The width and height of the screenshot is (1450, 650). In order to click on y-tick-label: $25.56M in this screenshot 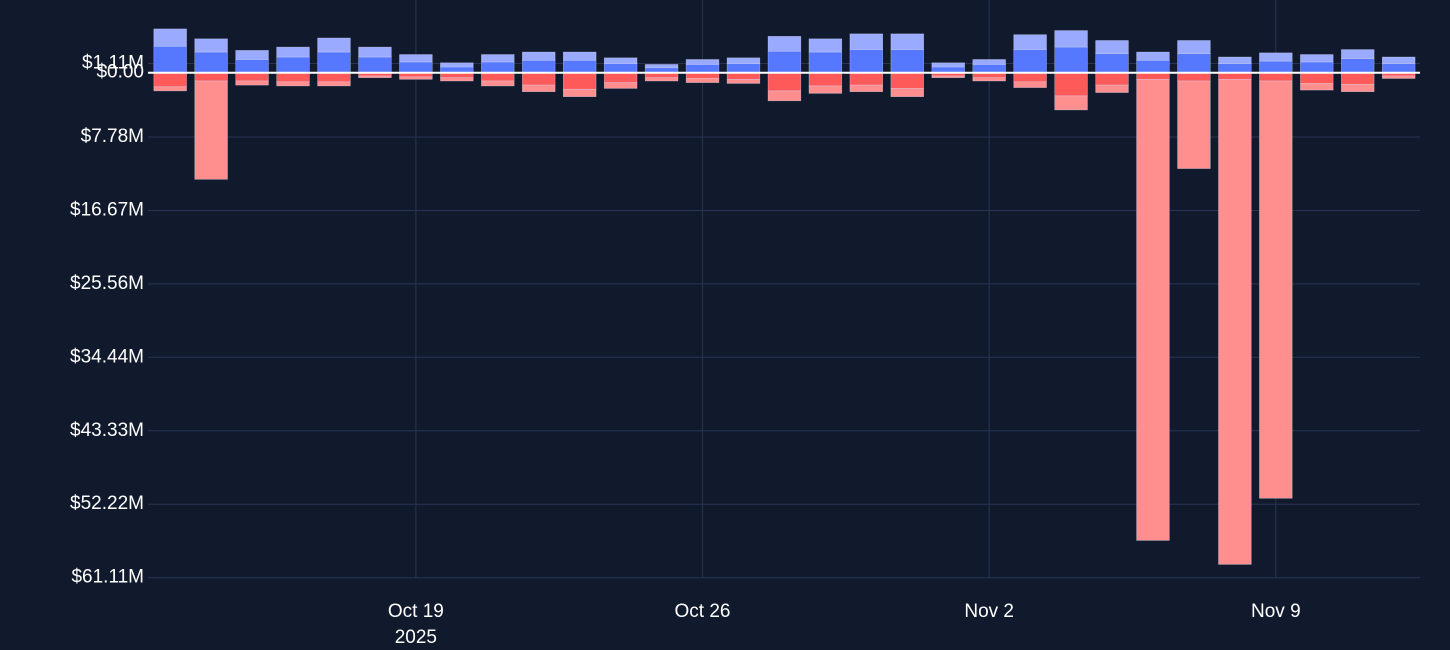, I will do `click(107, 283)`.